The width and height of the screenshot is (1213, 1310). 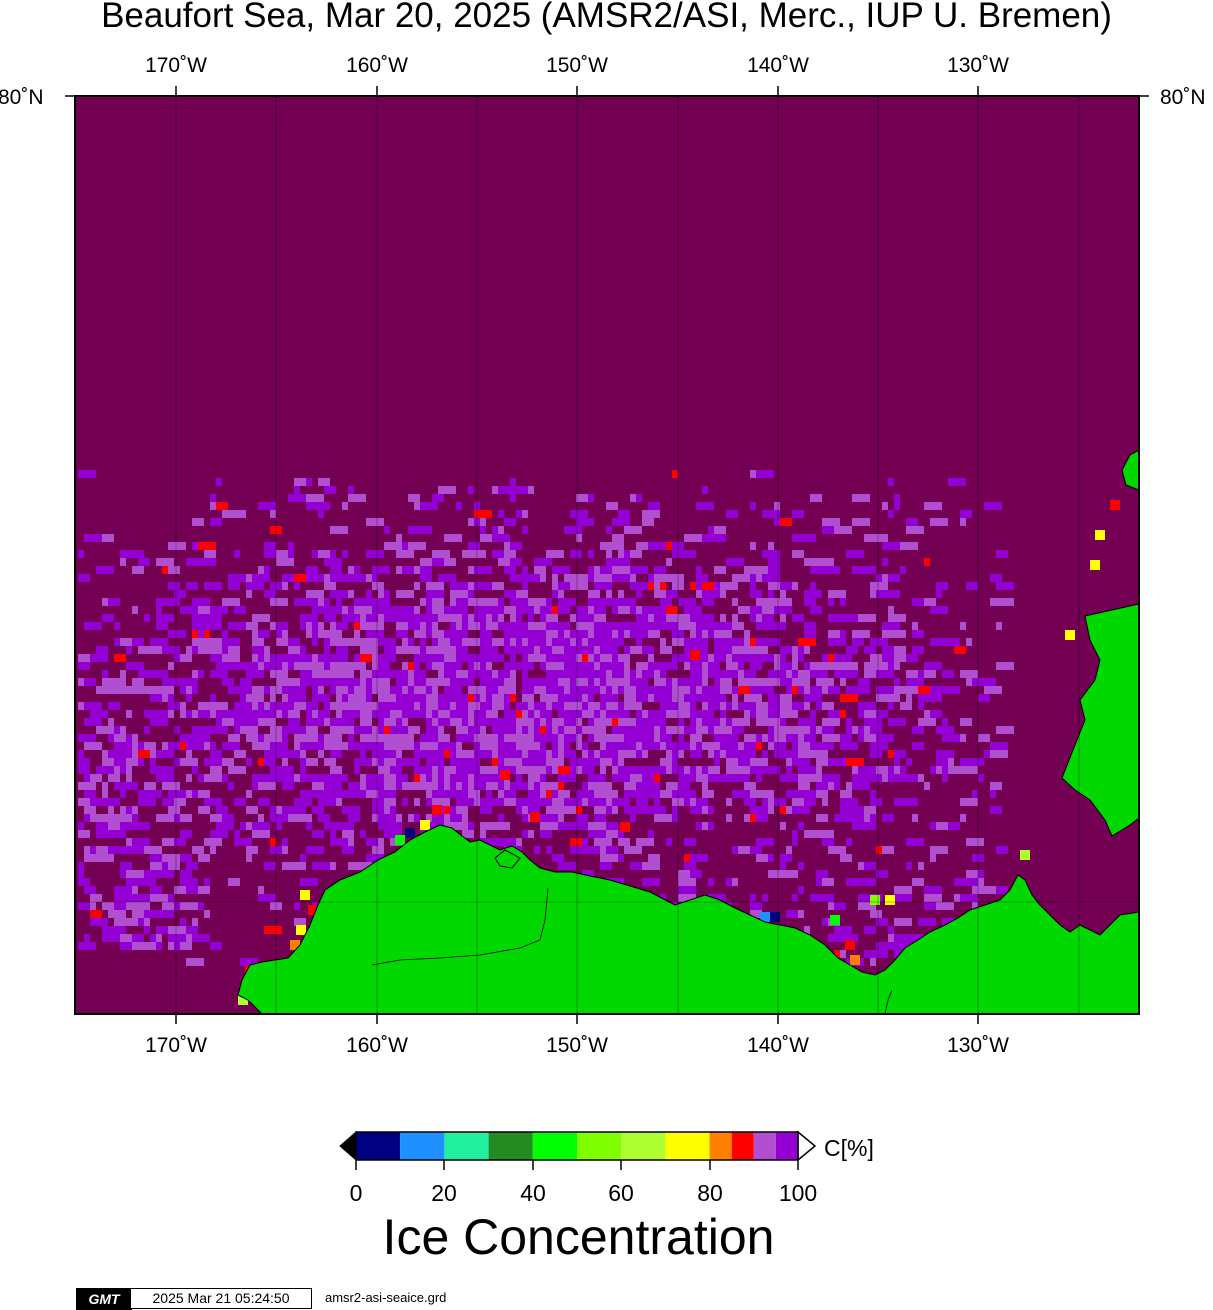 I want to click on colorbar-frame, so click(x=577, y=1146).